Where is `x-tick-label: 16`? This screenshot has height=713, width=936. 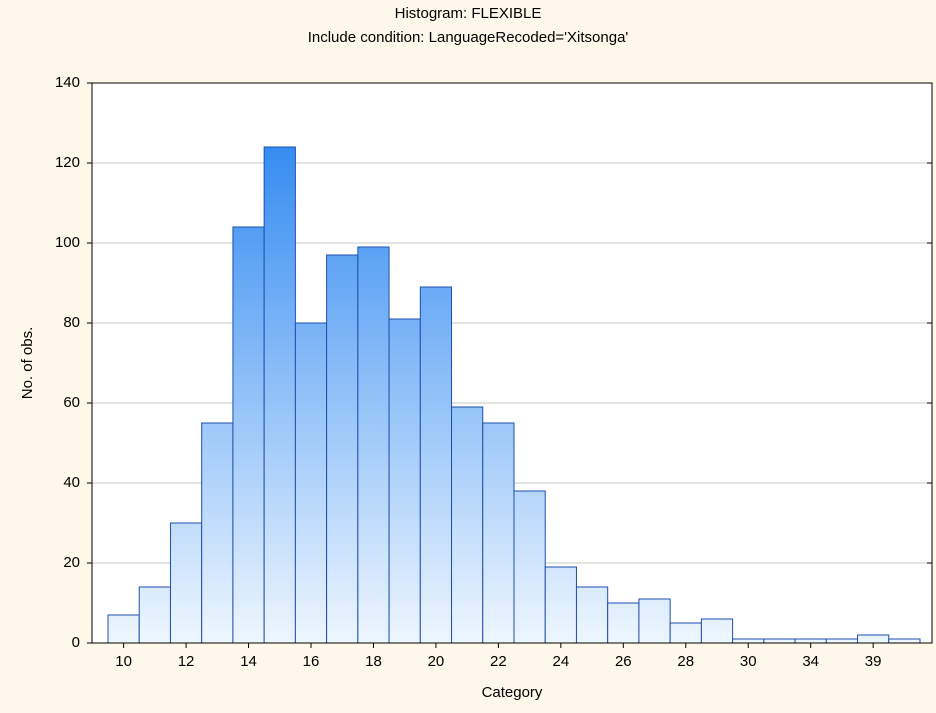 x-tick-label: 16 is located at coordinates (311, 661).